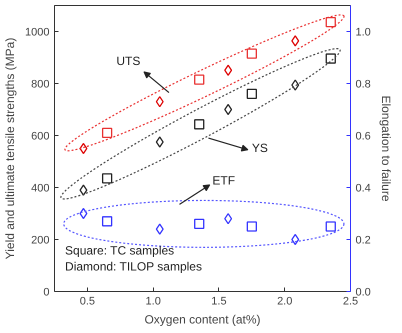 The height and width of the screenshot is (333, 402). Describe the element at coordinates (46, 292) in the screenshot. I see `y-tick-label: 0` at that location.